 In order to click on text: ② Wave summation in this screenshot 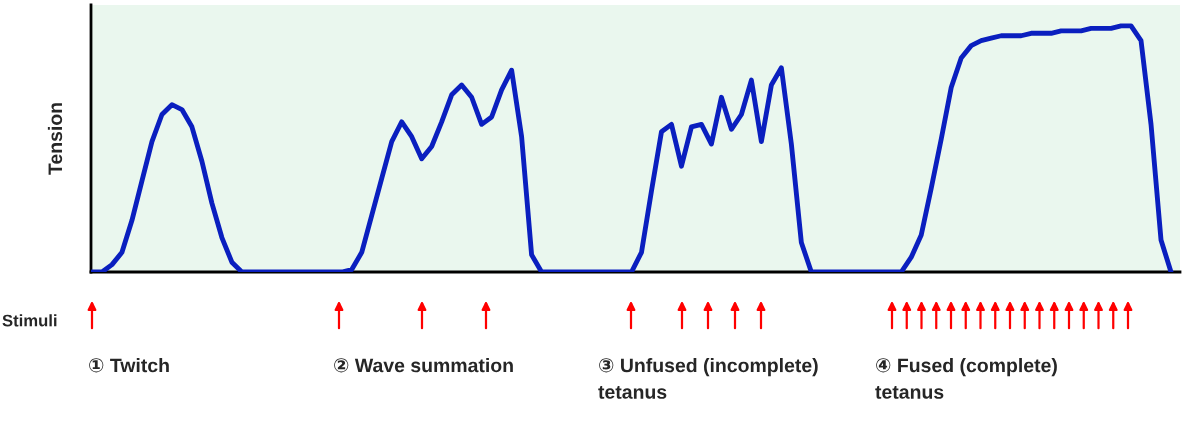, I will do `click(423, 365)`.